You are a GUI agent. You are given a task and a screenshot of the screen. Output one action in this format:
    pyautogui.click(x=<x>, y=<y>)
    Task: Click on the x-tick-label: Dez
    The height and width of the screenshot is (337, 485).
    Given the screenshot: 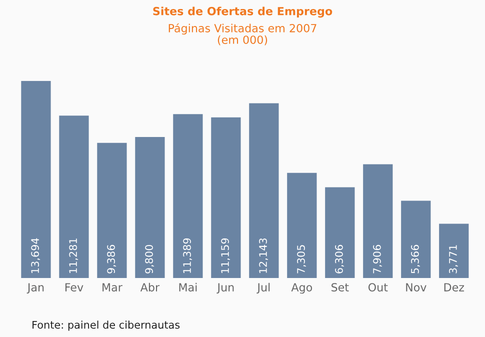 What is the action you would take?
    pyautogui.click(x=454, y=287)
    